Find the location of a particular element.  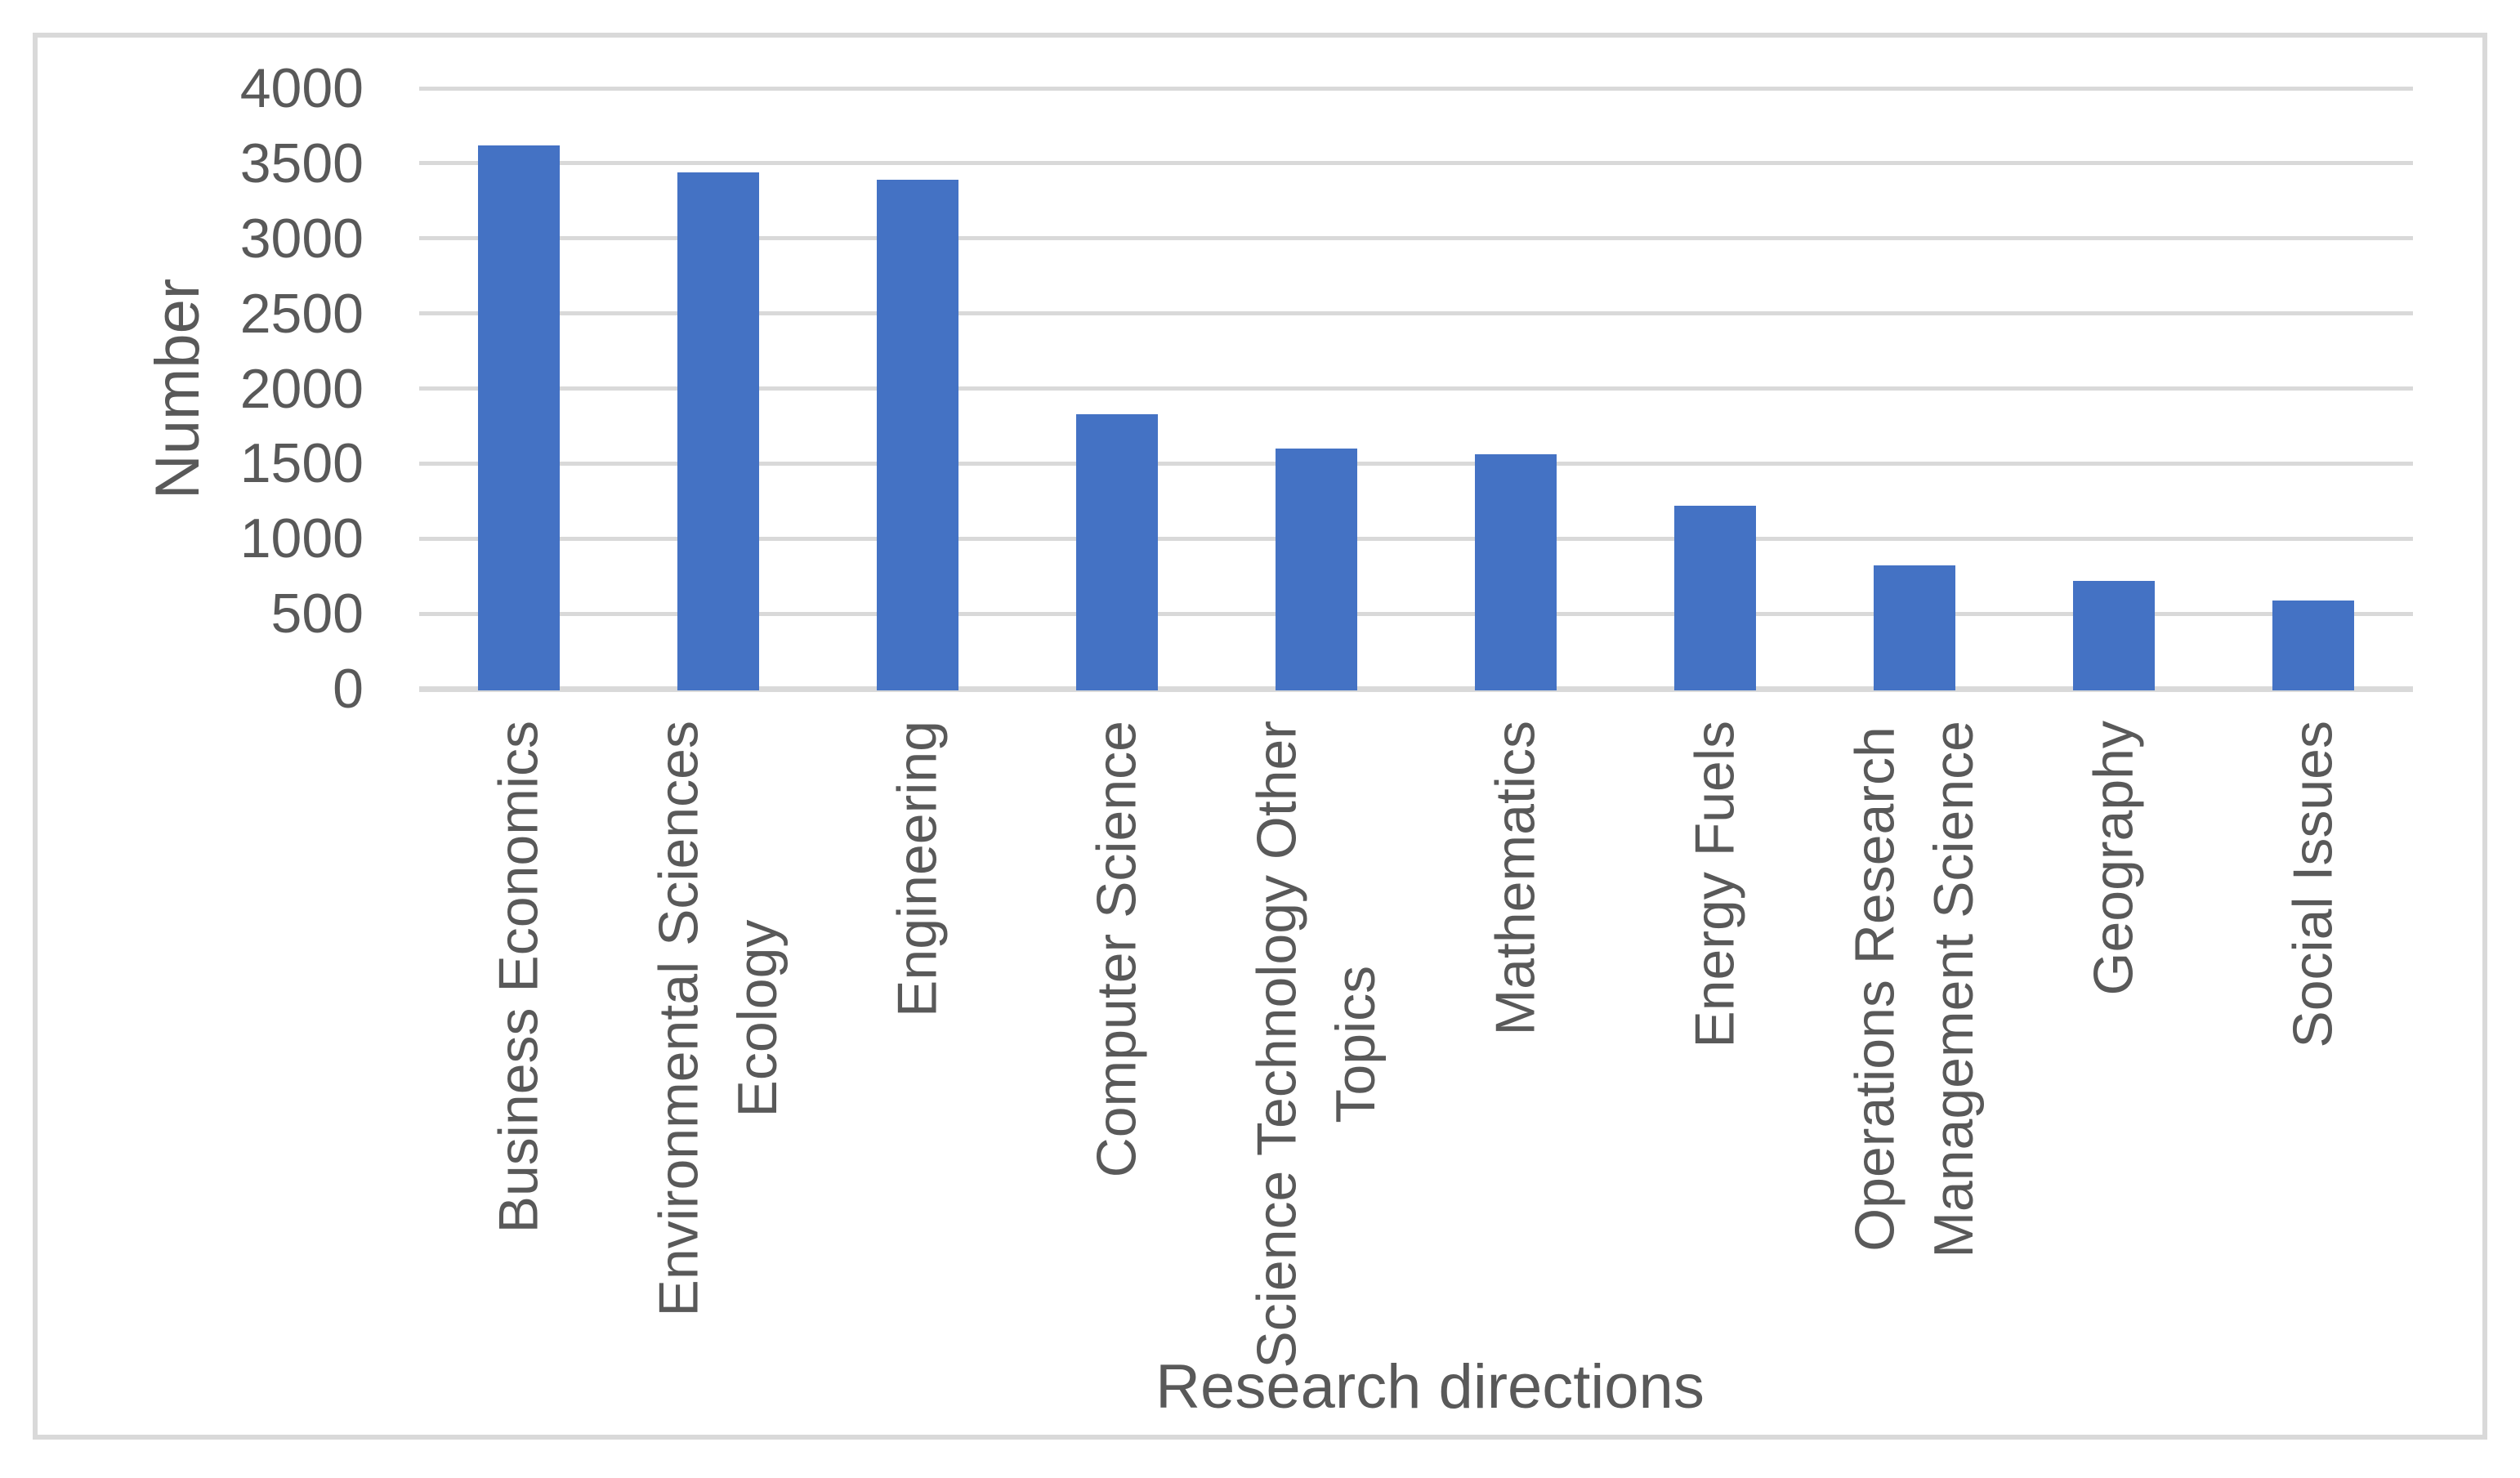

y-tick-label: 1500 is located at coordinates (301, 463).